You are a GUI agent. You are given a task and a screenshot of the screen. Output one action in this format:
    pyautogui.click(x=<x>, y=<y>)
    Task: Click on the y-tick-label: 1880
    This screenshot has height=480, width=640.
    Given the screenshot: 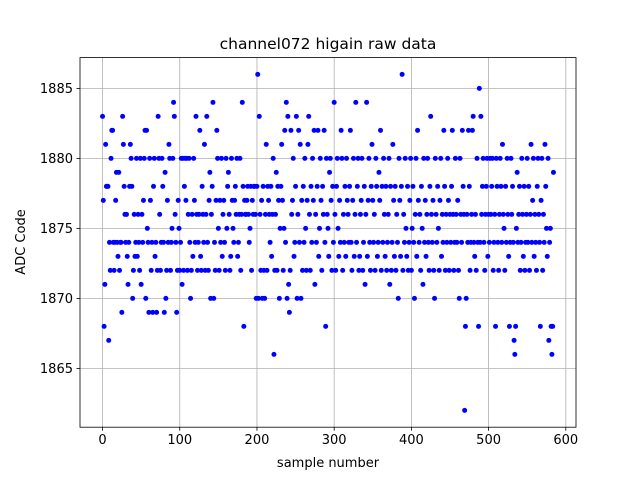 What is the action you would take?
    pyautogui.click(x=56, y=159)
    